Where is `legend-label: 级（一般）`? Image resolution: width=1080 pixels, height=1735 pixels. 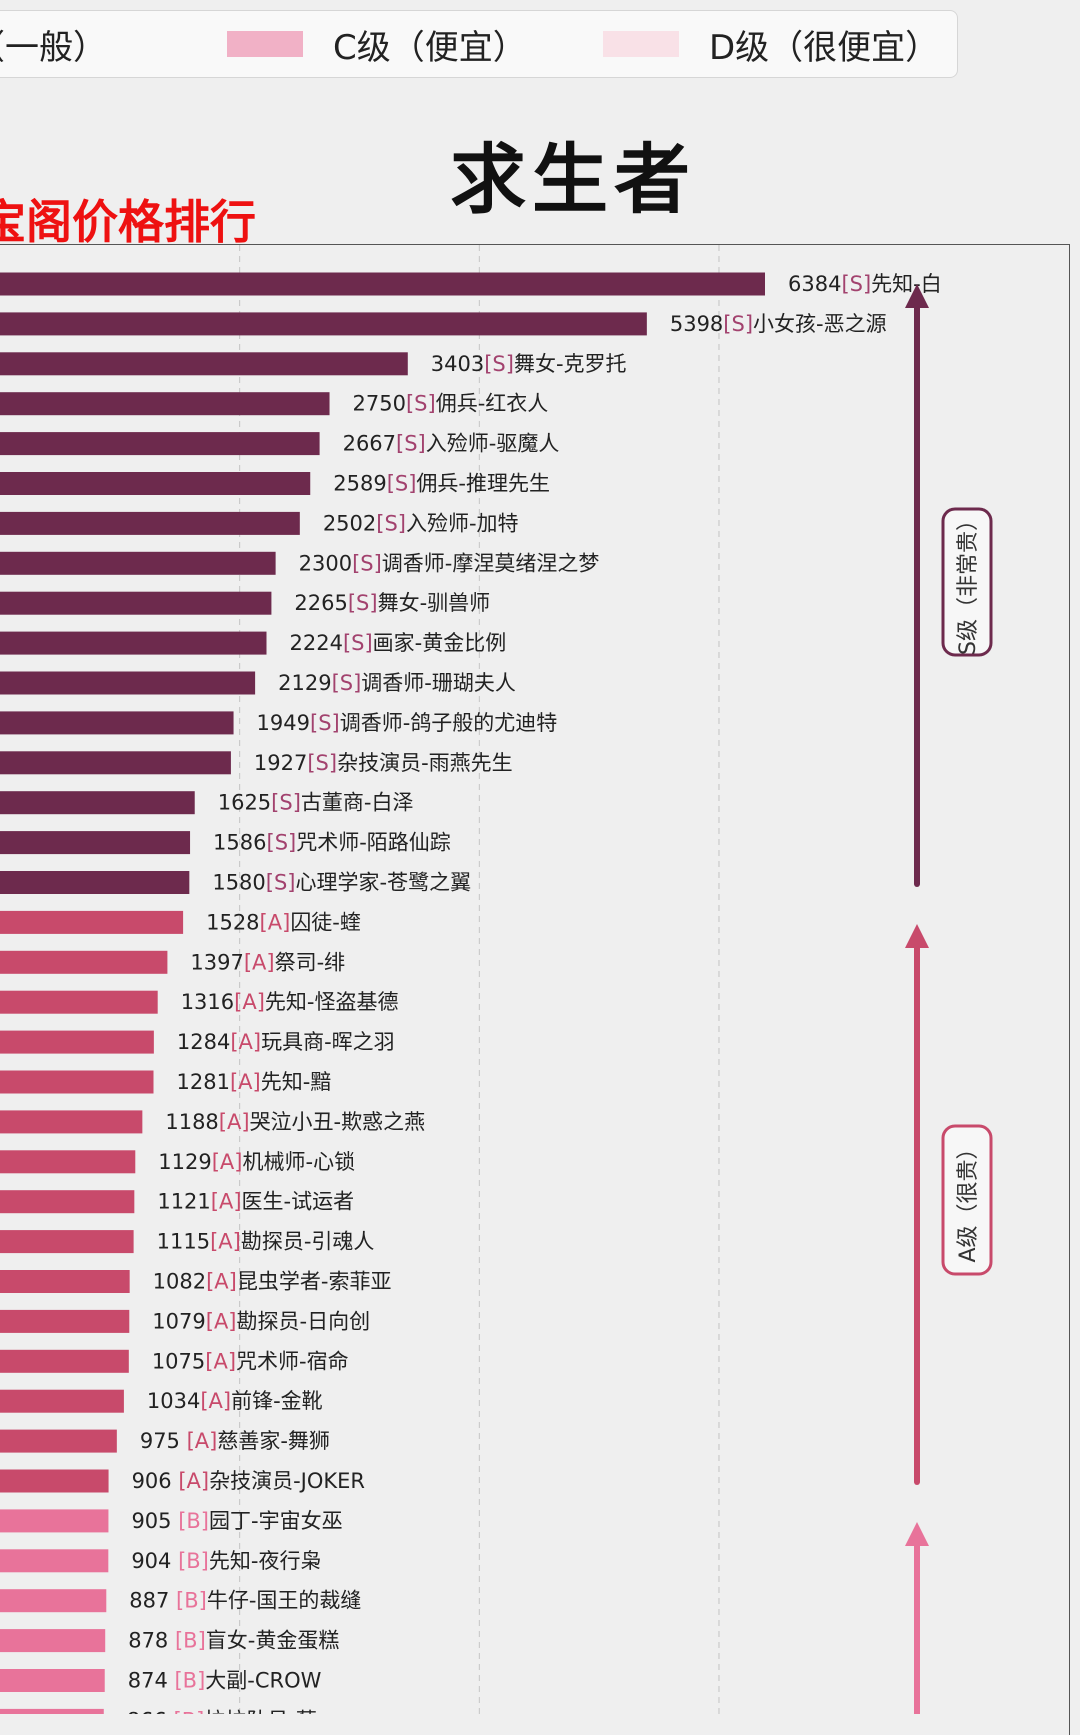
legend-label: 级（一般） is located at coordinates (53, 47).